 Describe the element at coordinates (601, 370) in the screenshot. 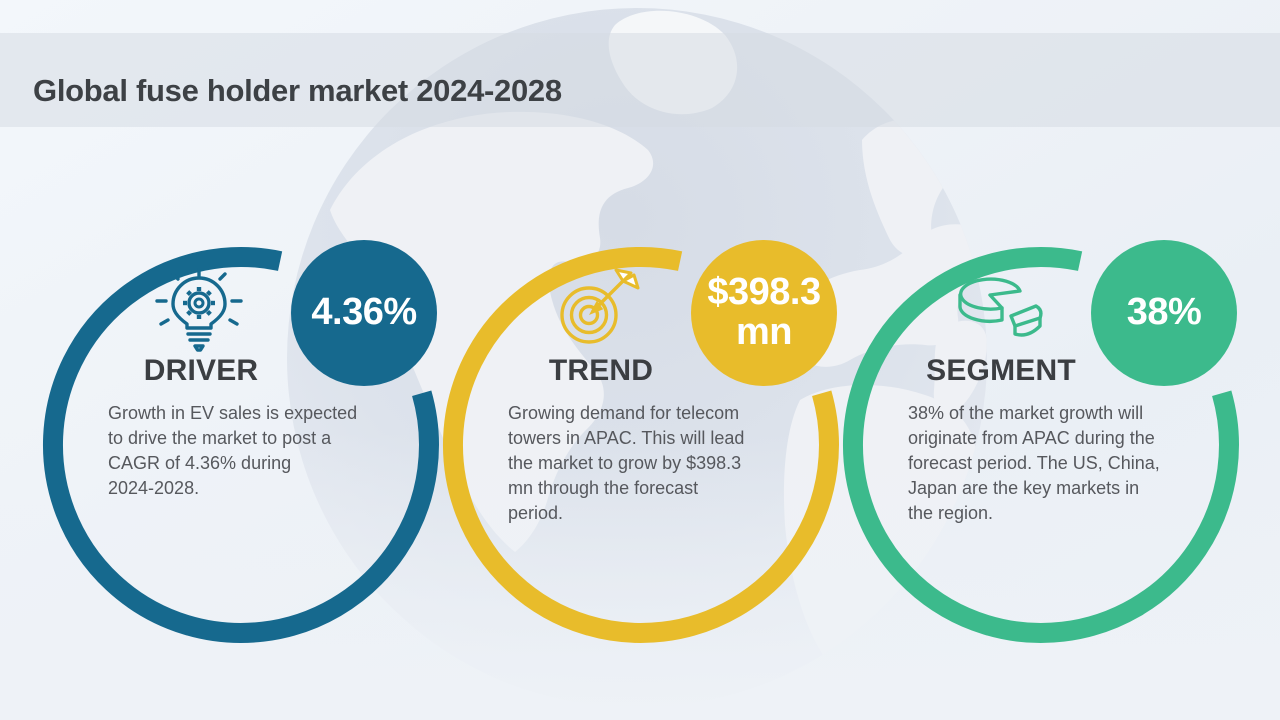

I see `trend-heading: TREND` at that location.